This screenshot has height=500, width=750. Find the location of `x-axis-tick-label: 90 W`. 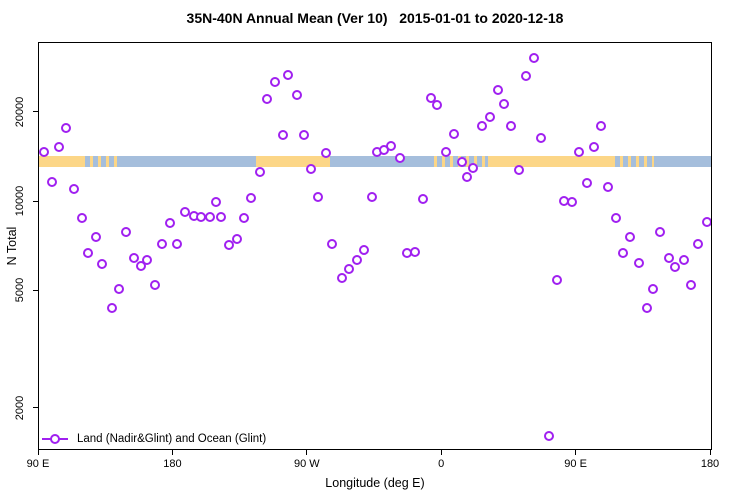

x-axis-tick-label: 90 W is located at coordinates (306, 464).